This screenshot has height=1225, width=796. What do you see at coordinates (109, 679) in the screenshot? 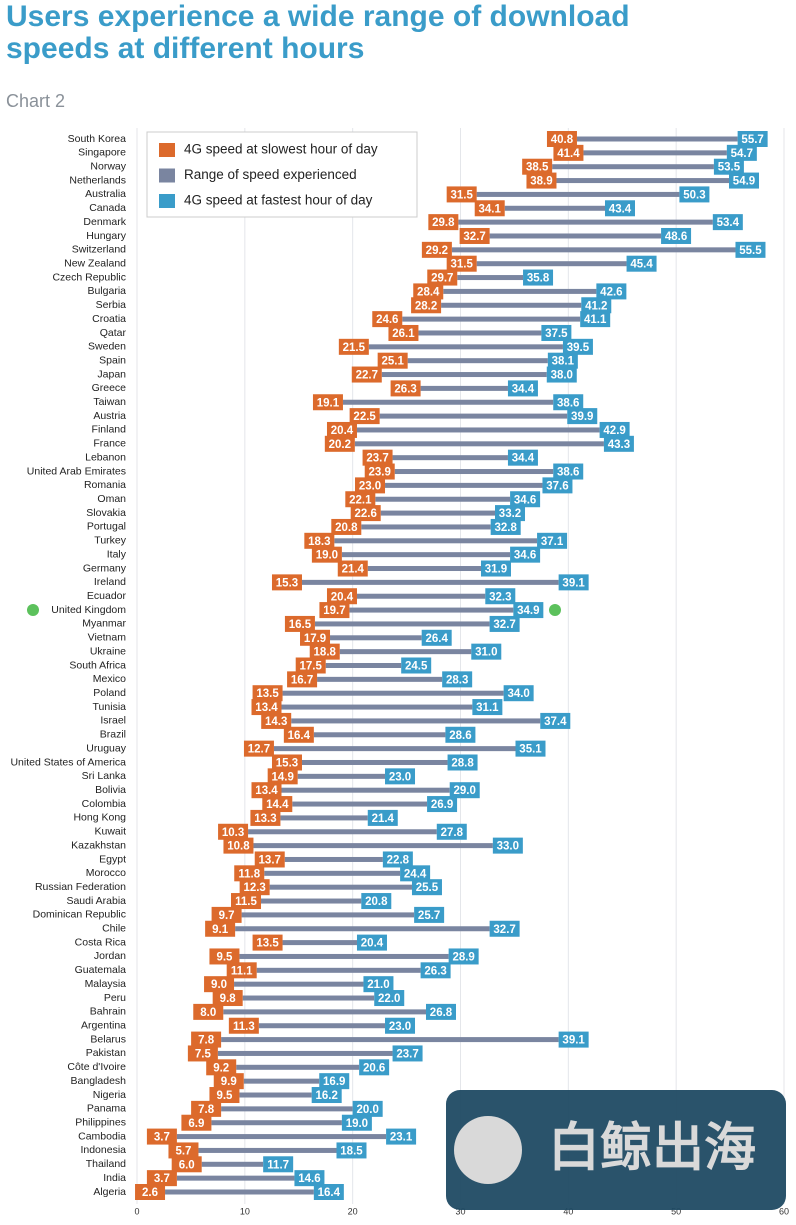
I see `category-label: Mexico` at bounding box center [109, 679].